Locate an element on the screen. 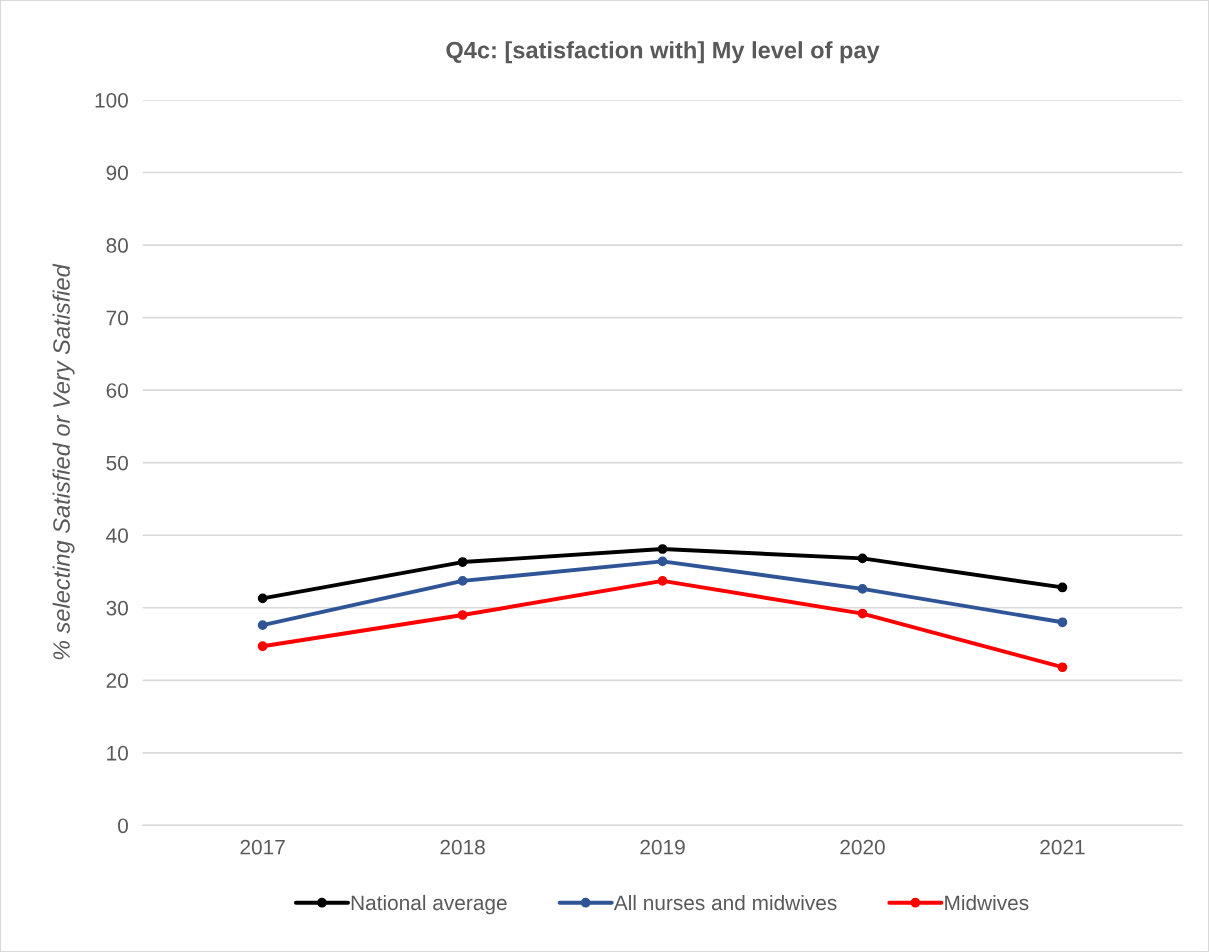 This screenshot has width=1209, height=952. y-tick-label: 40 is located at coordinates (117, 535).